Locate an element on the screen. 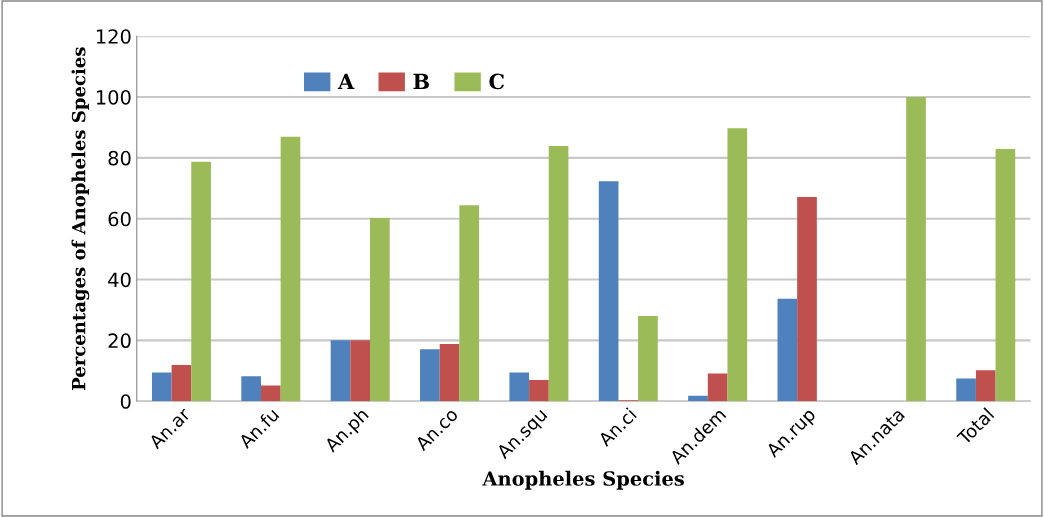 Image resolution: width=1044 pixels, height=517 pixels. x-axis-title: Anopheles Species is located at coordinates (583, 480).